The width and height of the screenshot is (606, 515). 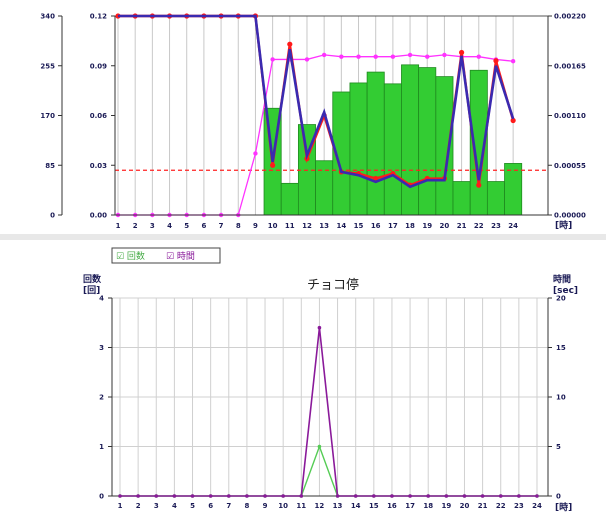 I want to click on top-x-tick-label-19: 19, so click(x=427, y=226).